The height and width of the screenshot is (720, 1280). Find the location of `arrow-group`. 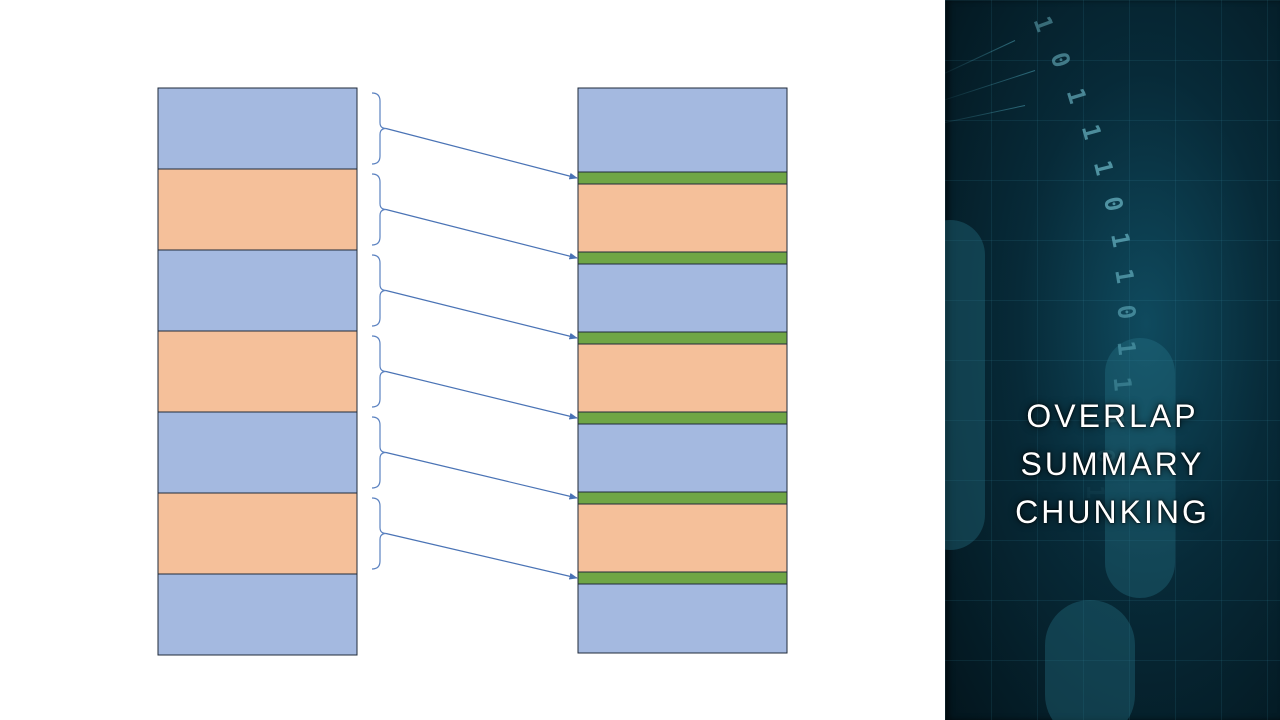

arrow-group is located at coordinates (481, 353).